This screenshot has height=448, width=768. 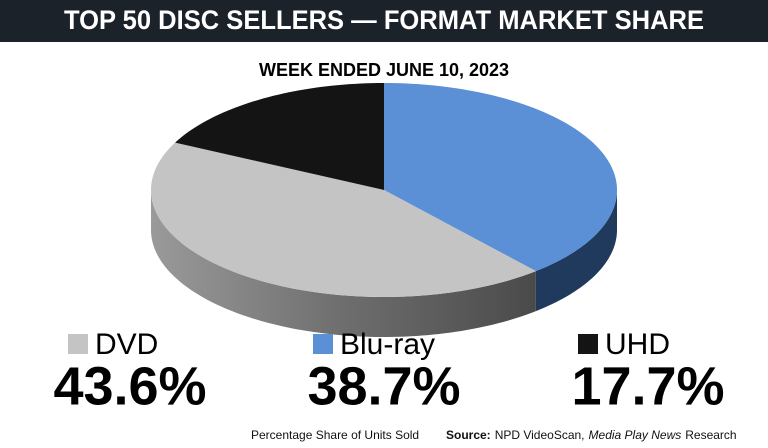 What do you see at coordinates (539, 435) in the screenshot?
I see `source-text: NPD VideoScan,` at bounding box center [539, 435].